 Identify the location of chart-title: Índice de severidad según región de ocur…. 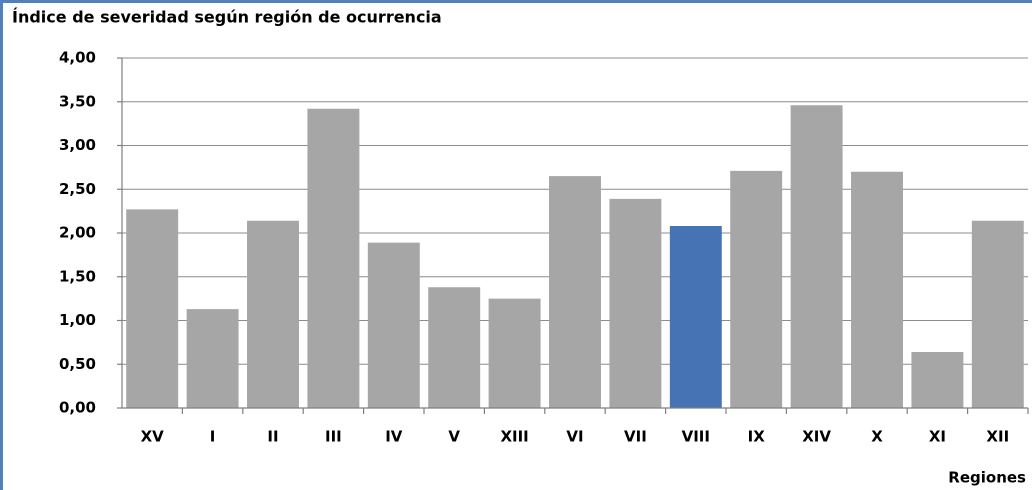
(227, 17).